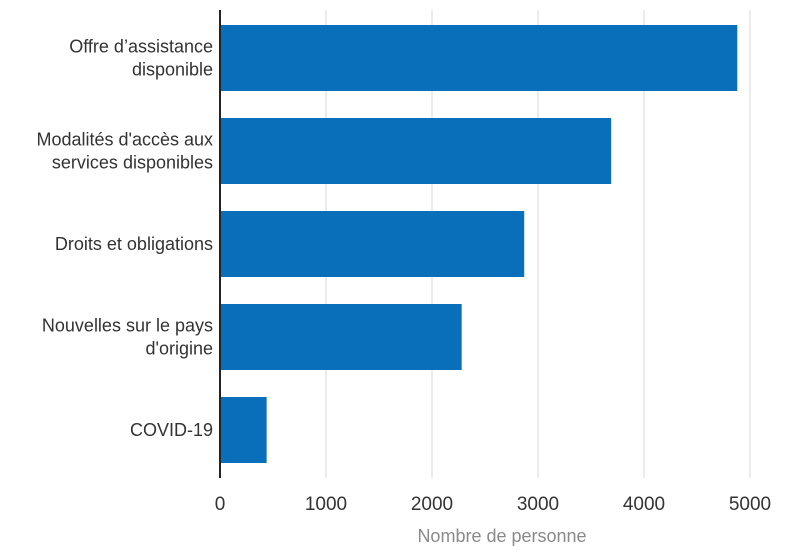 The width and height of the screenshot is (787, 550). What do you see at coordinates (501, 536) in the screenshot?
I see `x-axis-title: Nombre de personne` at bounding box center [501, 536].